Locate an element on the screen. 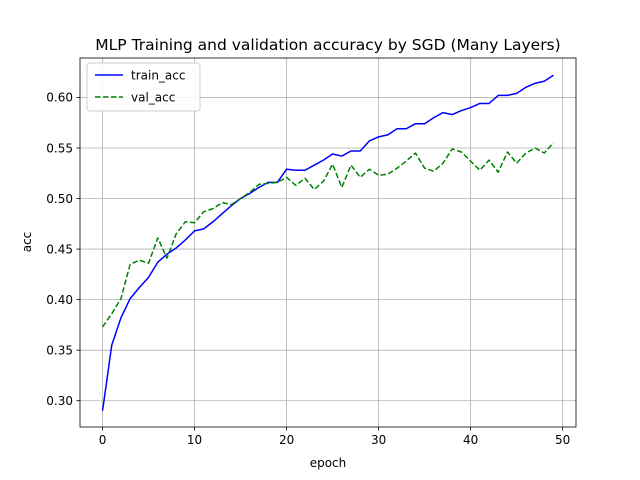 This screenshot has width=640, height=480. y-tick-label: 0.55 is located at coordinates (59, 148).